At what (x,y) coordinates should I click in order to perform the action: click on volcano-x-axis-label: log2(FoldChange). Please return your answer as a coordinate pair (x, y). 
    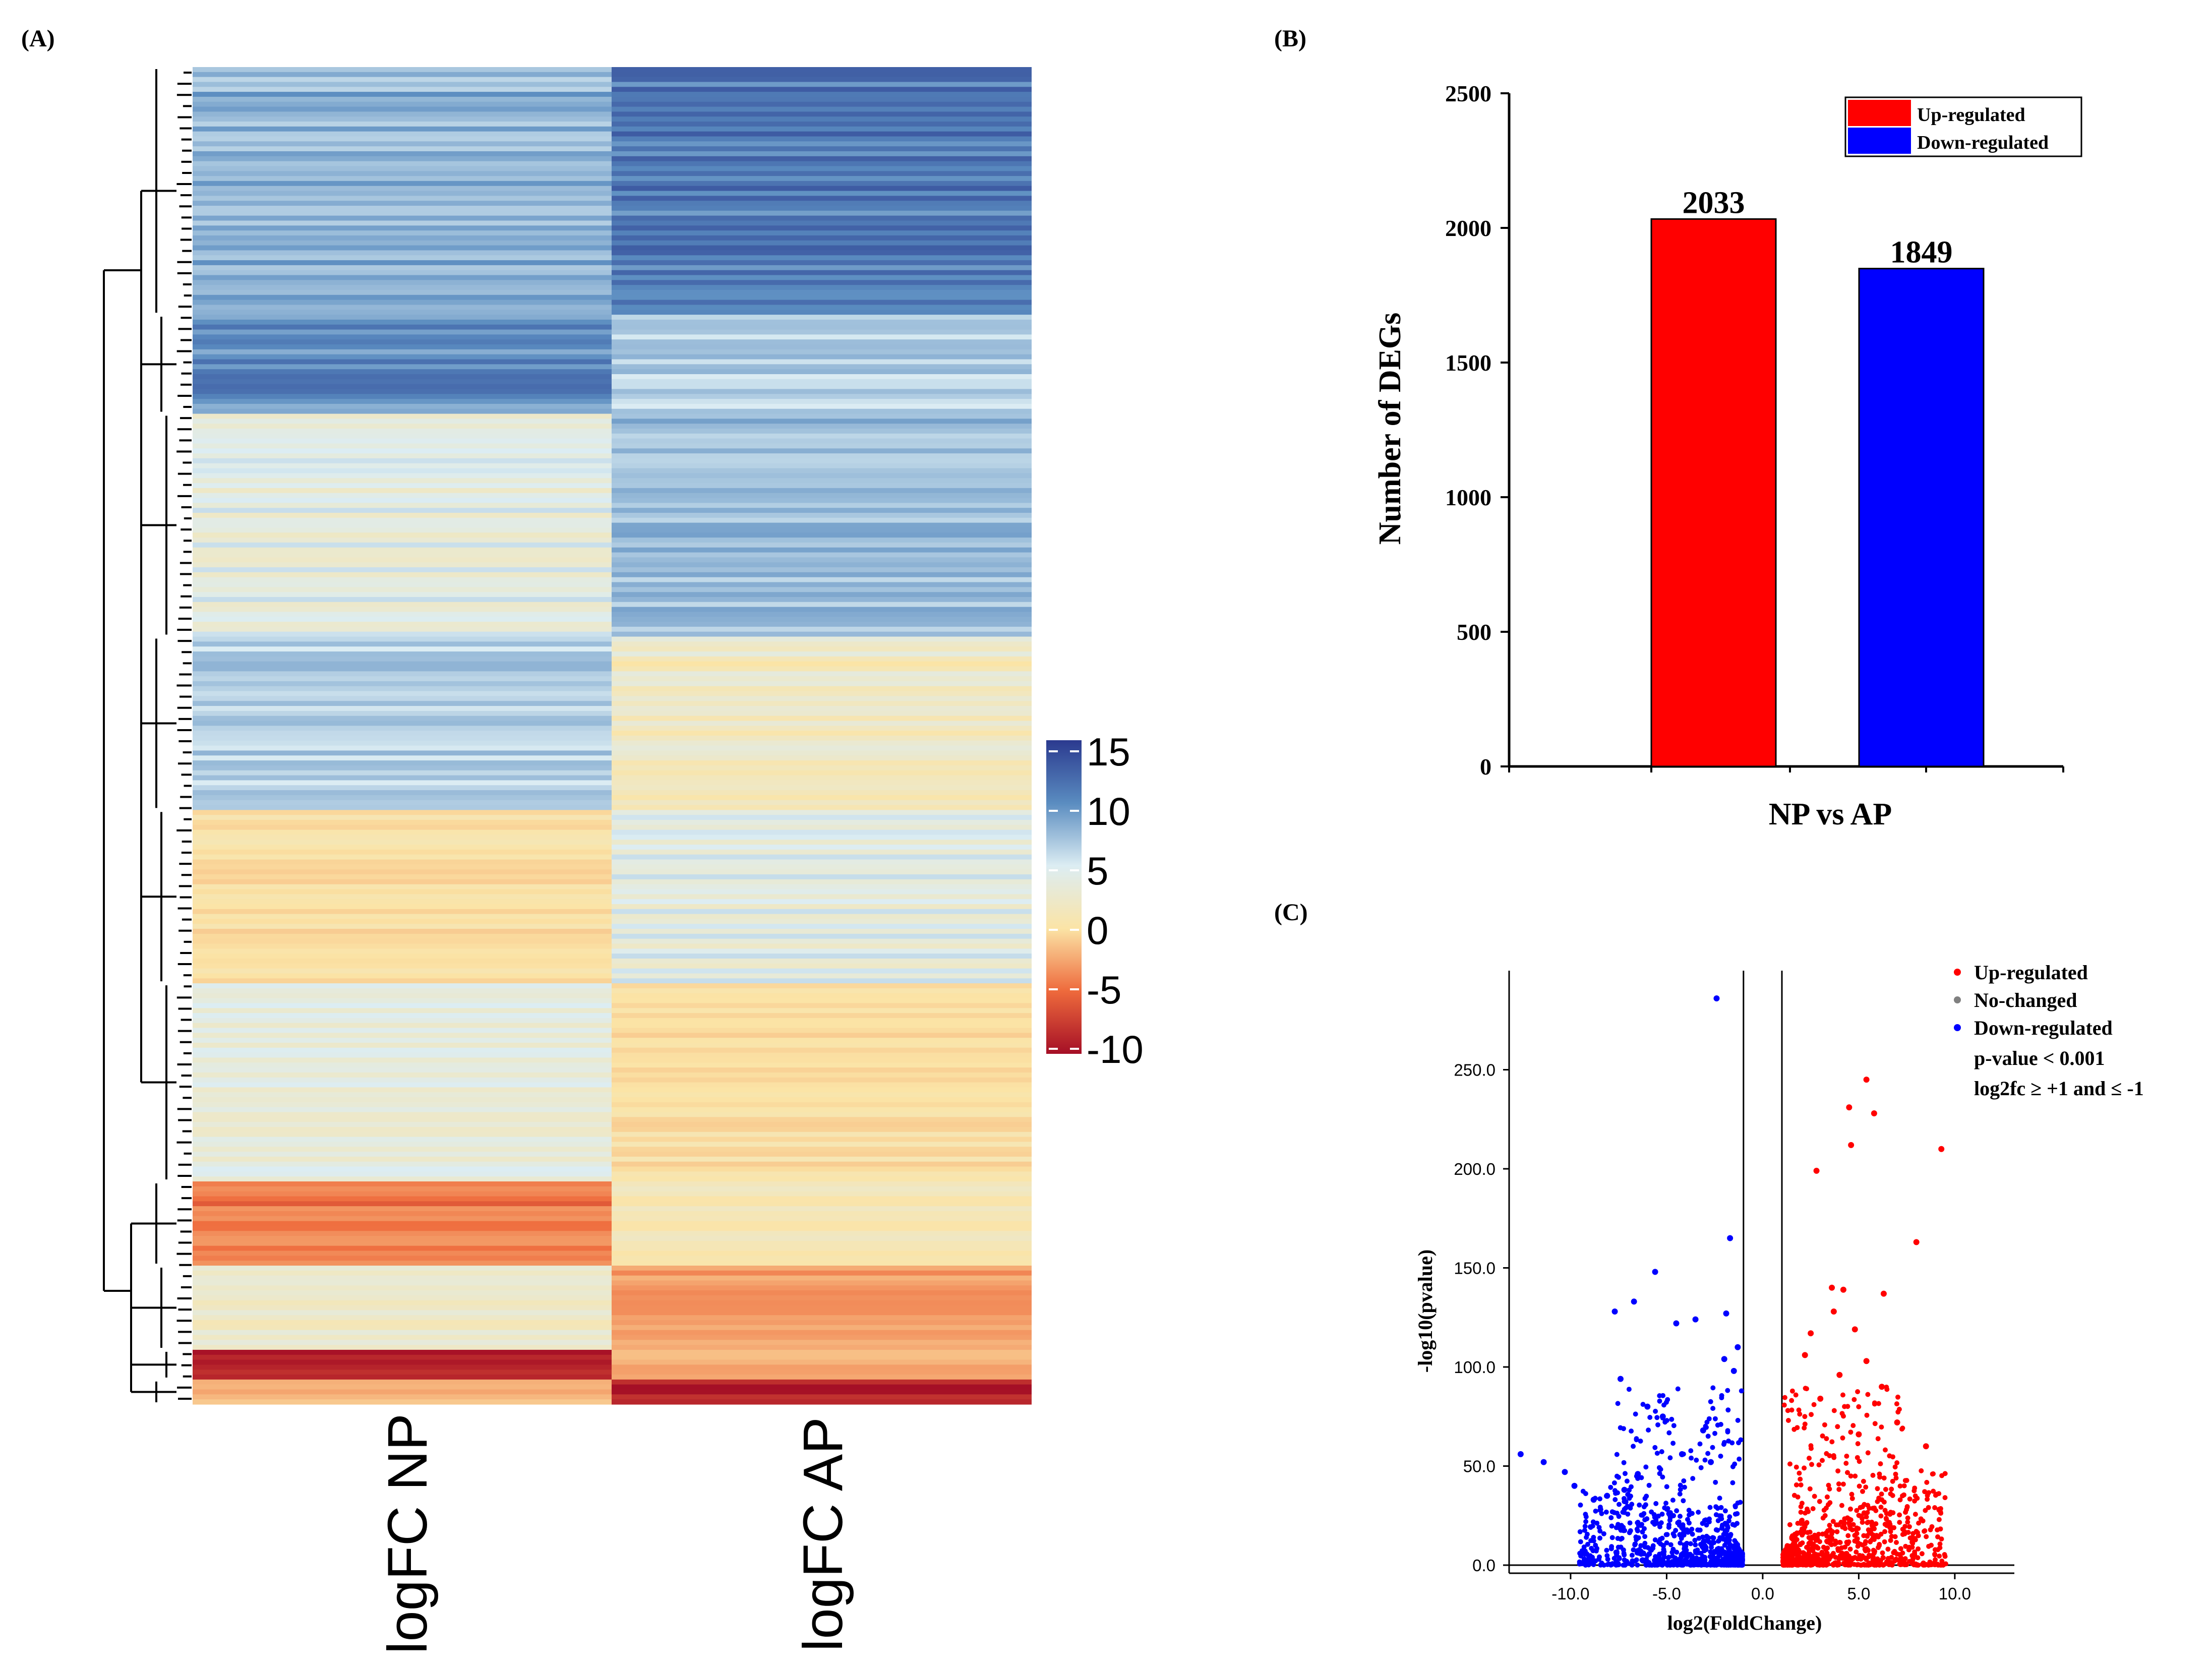
    Looking at the image, I should click on (1744, 1623).